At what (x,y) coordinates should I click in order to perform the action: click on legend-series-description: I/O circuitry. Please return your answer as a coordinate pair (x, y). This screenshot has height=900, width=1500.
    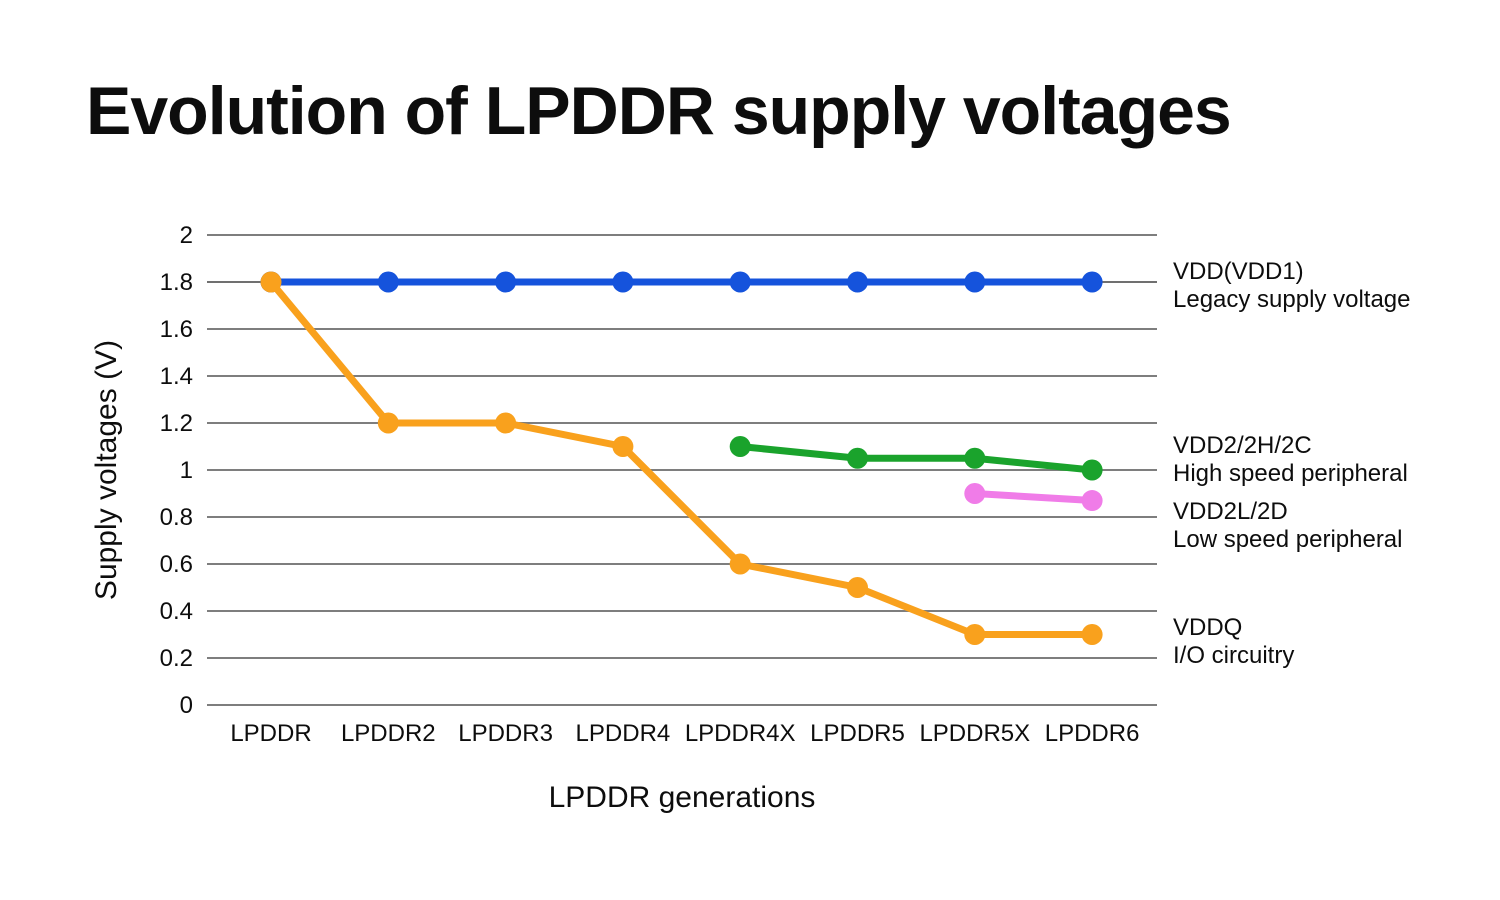
    Looking at the image, I should click on (1234, 655).